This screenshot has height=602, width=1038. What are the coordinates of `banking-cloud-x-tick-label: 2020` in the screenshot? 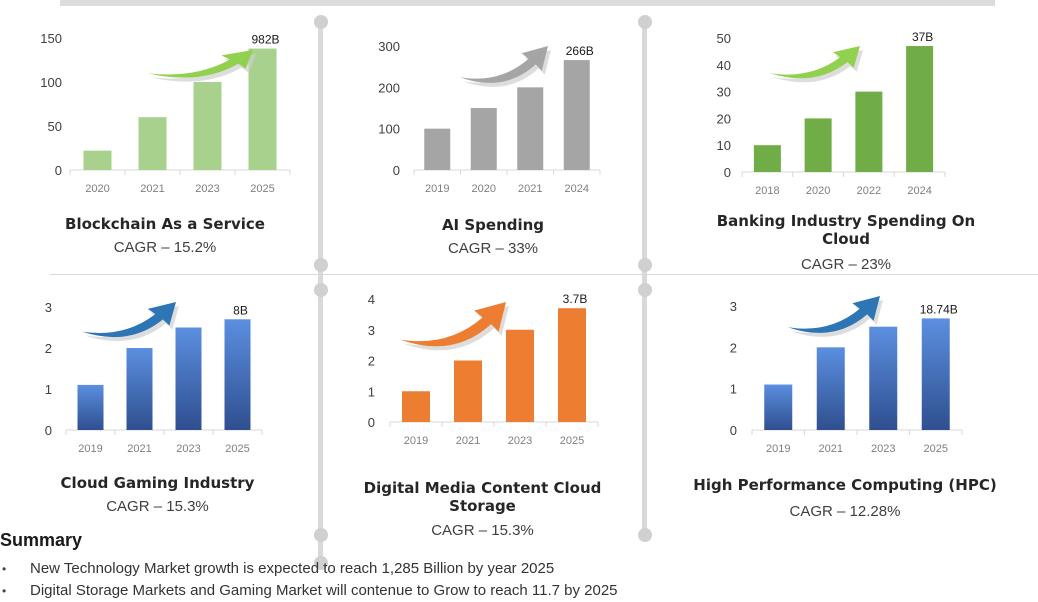 It's located at (818, 191).